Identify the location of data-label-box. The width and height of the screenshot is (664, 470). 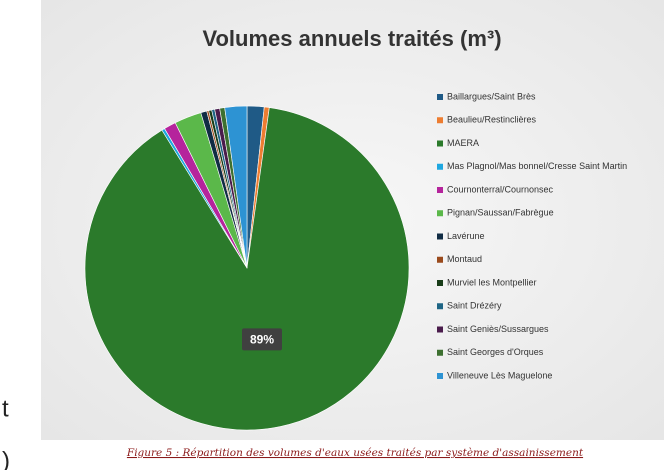
(262, 339).